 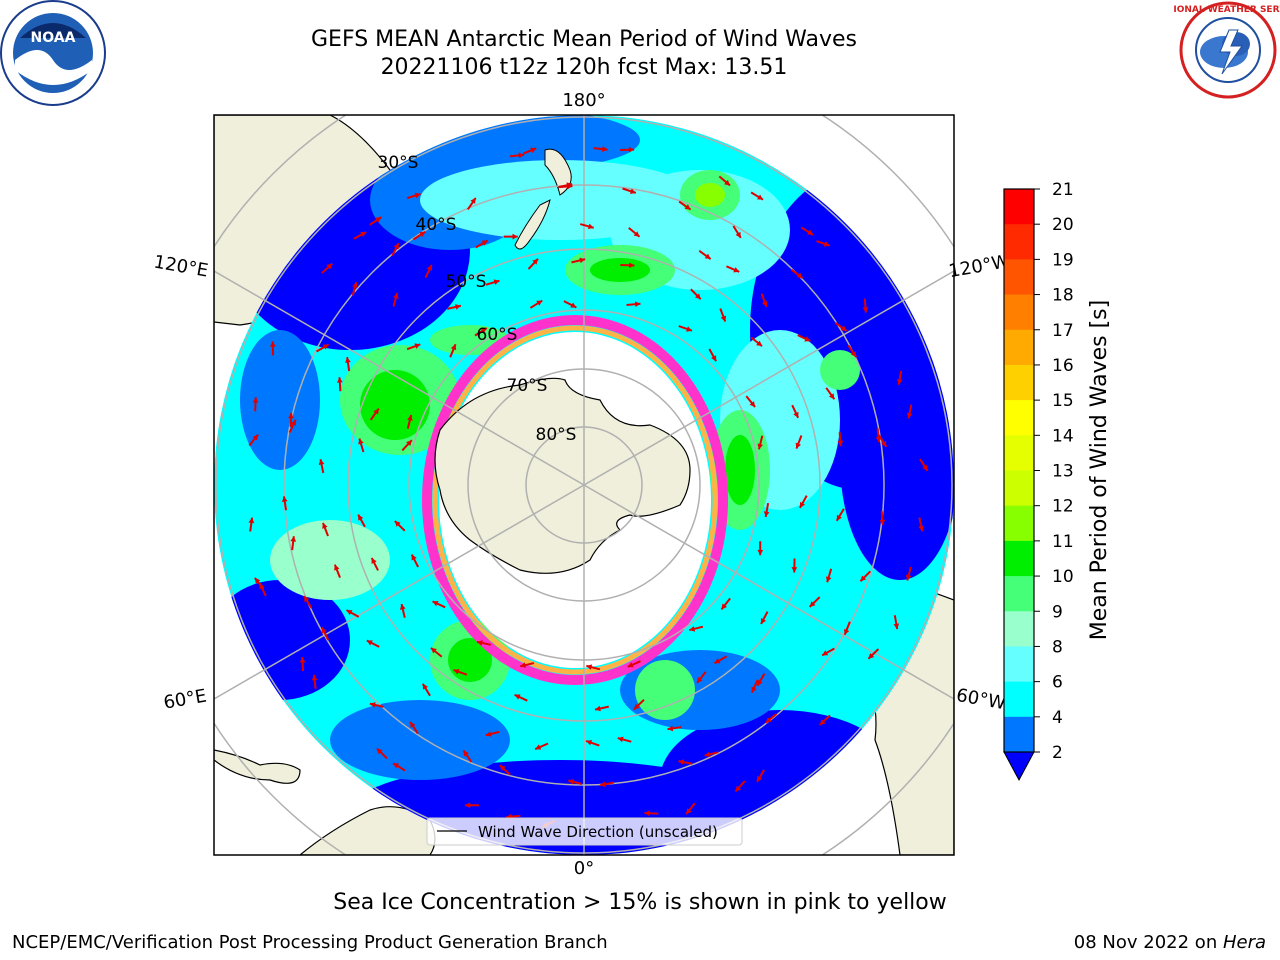 What do you see at coordinates (1057, 647) in the screenshot?
I see `colorbar-tick-label: 8` at bounding box center [1057, 647].